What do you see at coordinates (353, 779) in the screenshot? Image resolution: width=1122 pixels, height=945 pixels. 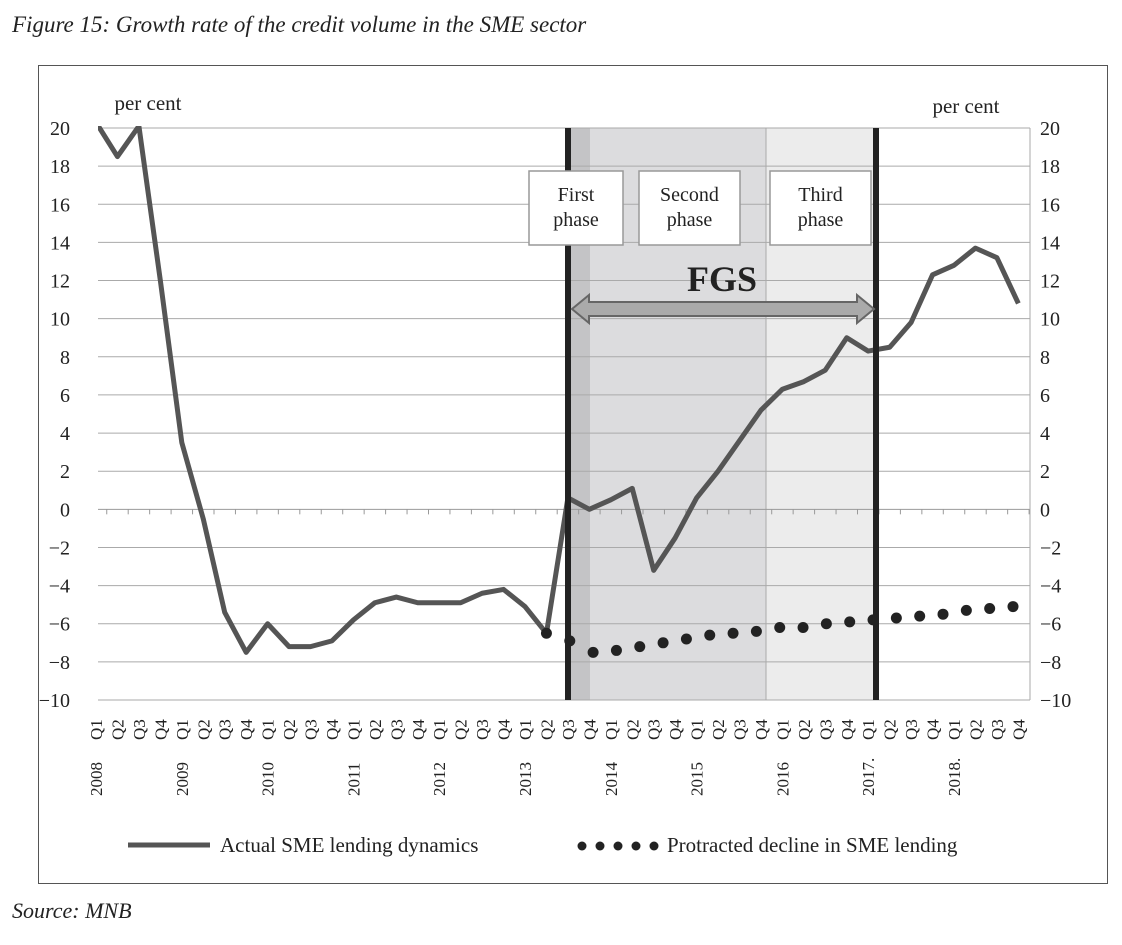 I see `x-year-label: 2011` at bounding box center [353, 779].